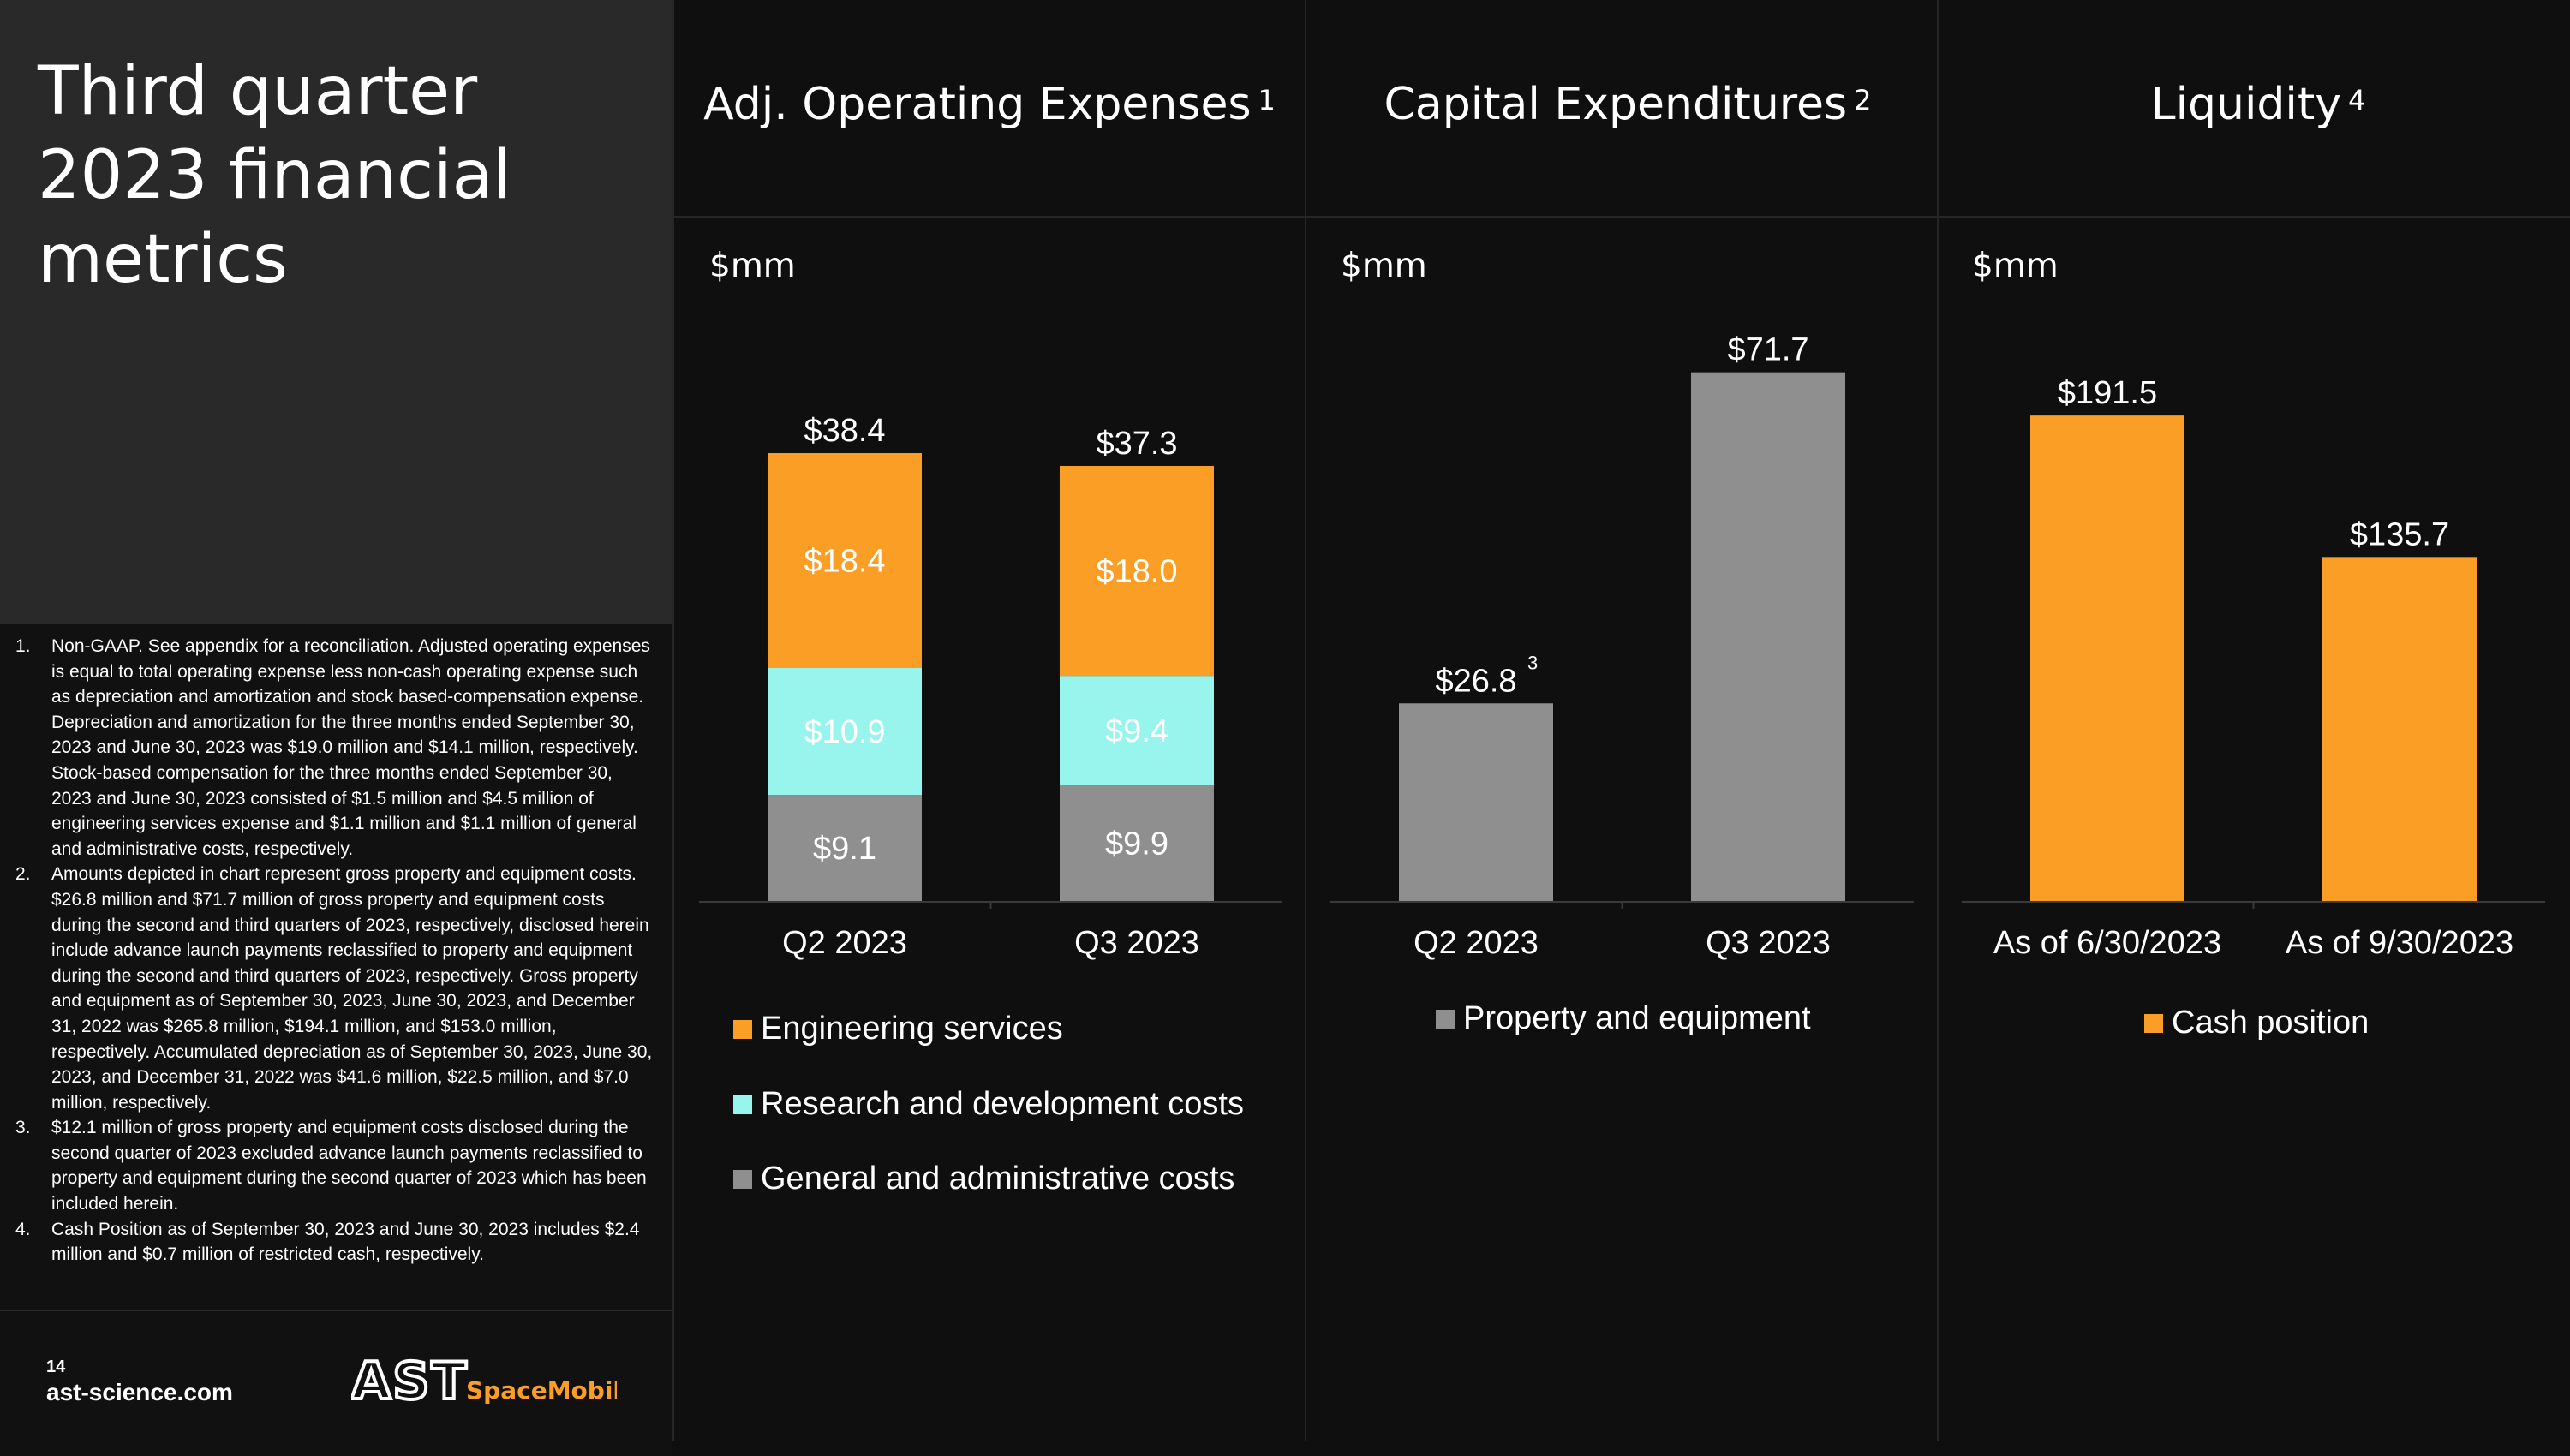 The height and width of the screenshot is (1456, 2570). What do you see at coordinates (2399, 534) in the screenshot?
I see `value-label-as-of-9-30-2023: $135.7` at bounding box center [2399, 534].